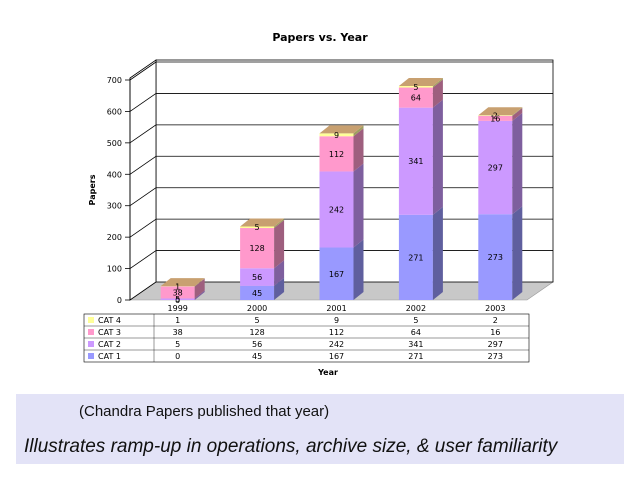 The width and height of the screenshot is (640, 480). Describe the element at coordinates (495, 320) in the screenshot. I see `data-table-value: 2` at that location.